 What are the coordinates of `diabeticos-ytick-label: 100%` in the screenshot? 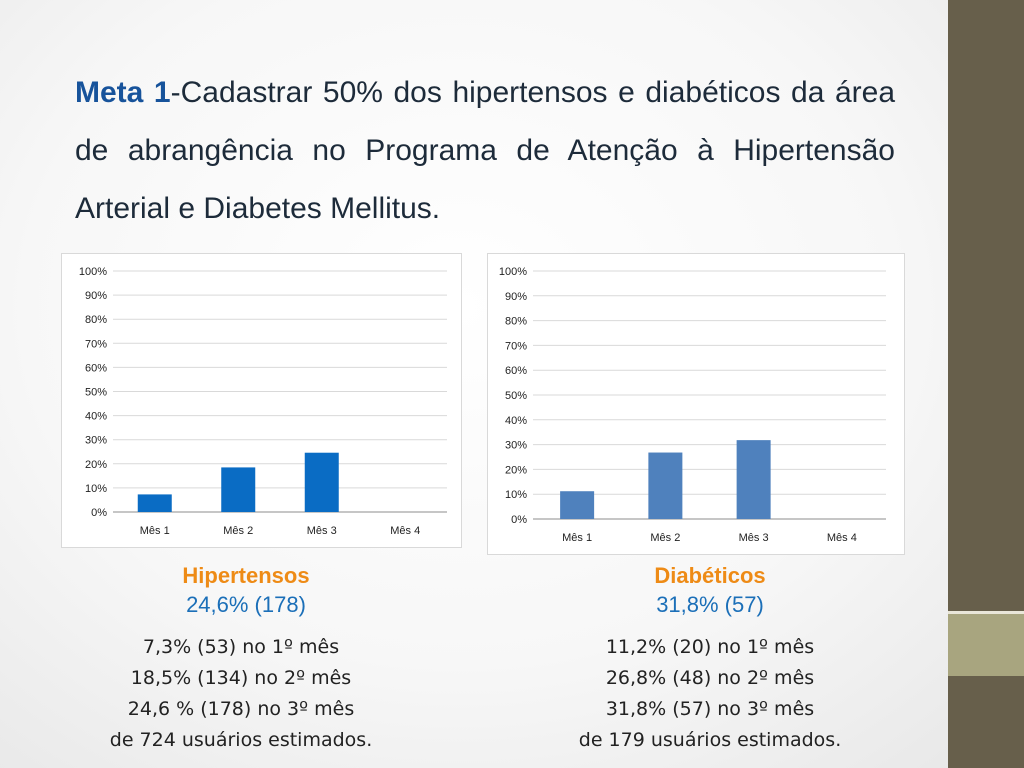 It's located at (513, 272).